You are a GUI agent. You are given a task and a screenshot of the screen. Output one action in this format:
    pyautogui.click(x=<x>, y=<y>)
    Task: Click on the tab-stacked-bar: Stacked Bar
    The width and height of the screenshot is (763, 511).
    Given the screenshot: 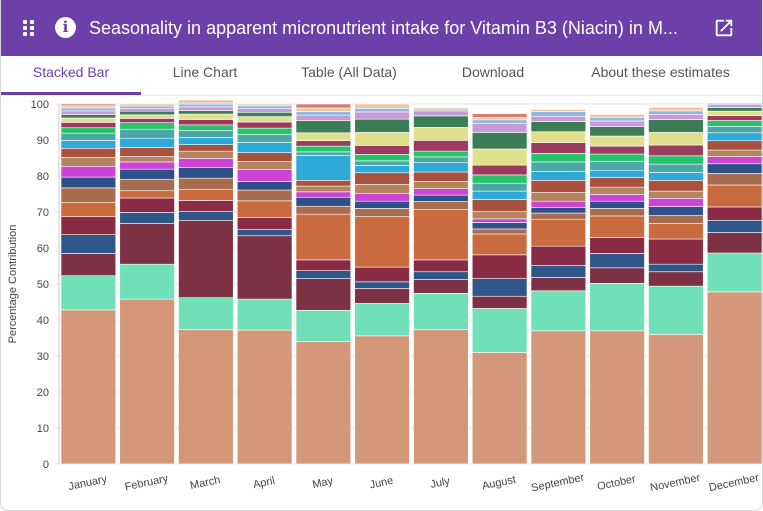 What is the action you would take?
    pyautogui.click(x=71, y=72)
    